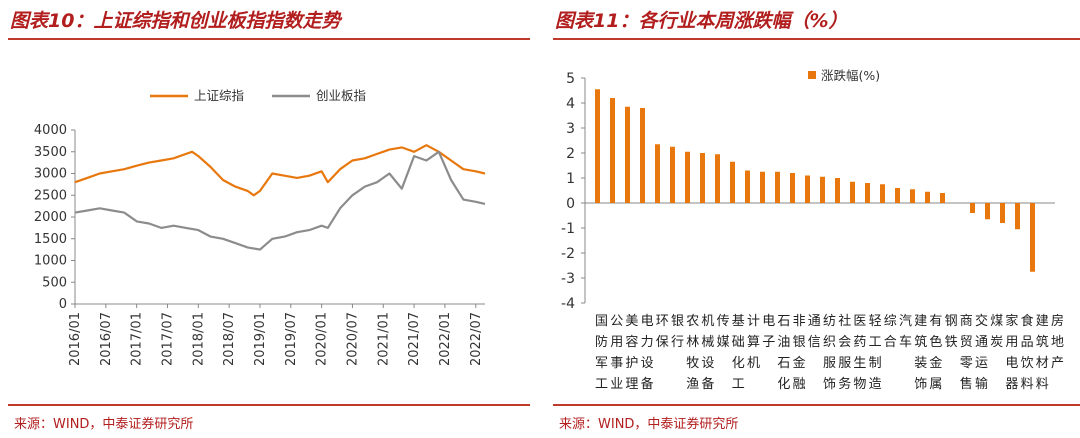  What do you see at coordinates (844, 342) in the screenshot?
I see `category-label-char: 会` at bounding box center [844, 342].